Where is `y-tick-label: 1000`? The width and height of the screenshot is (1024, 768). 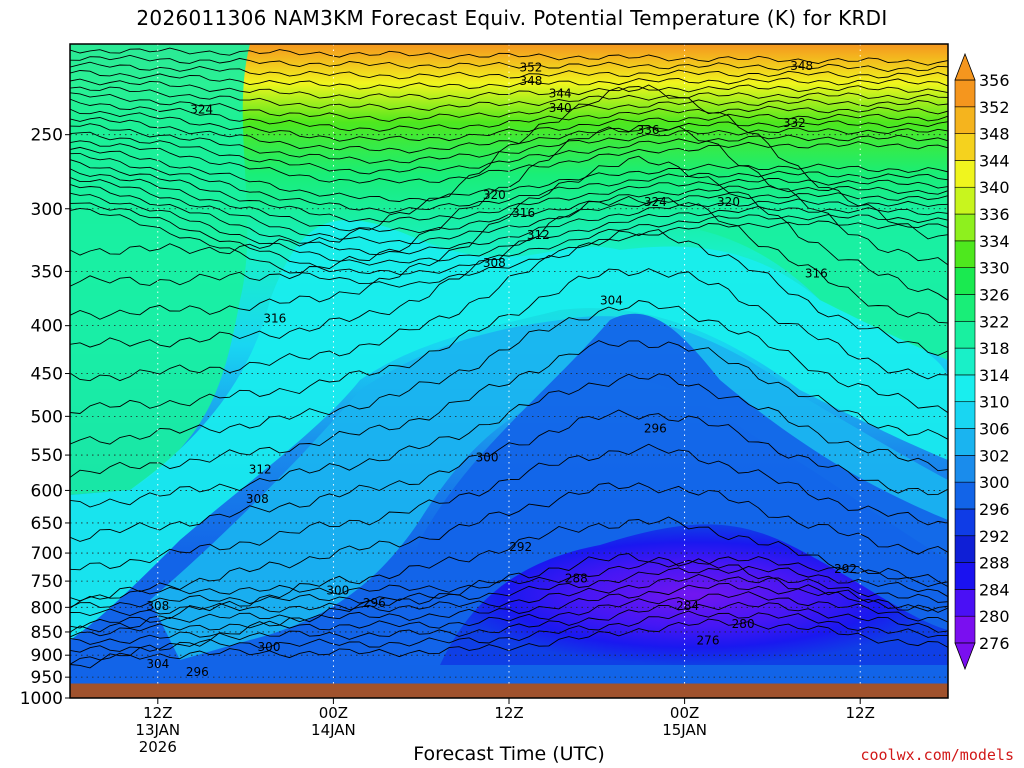
y-tick-label: 1000 is located at coordinates (41, 699).